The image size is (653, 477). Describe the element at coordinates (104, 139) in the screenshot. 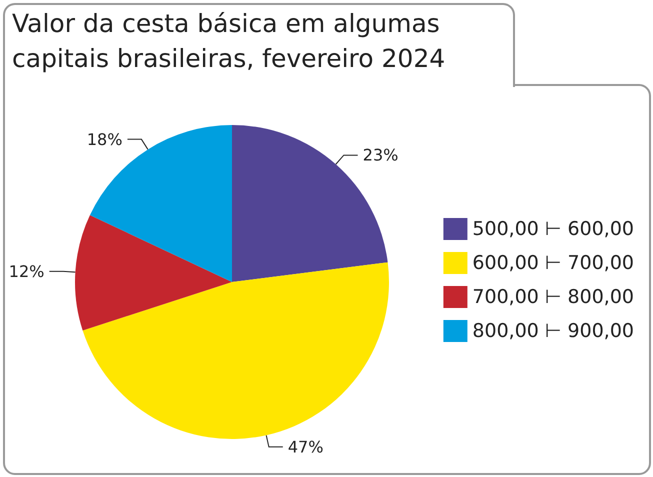

I see `data-label: 18%` at that location.